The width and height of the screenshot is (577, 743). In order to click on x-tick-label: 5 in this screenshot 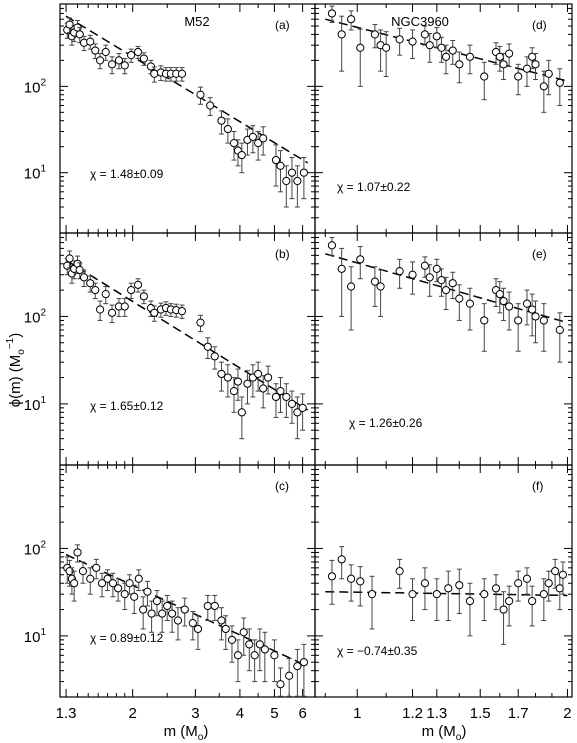, I will do `click(274, 713)`.